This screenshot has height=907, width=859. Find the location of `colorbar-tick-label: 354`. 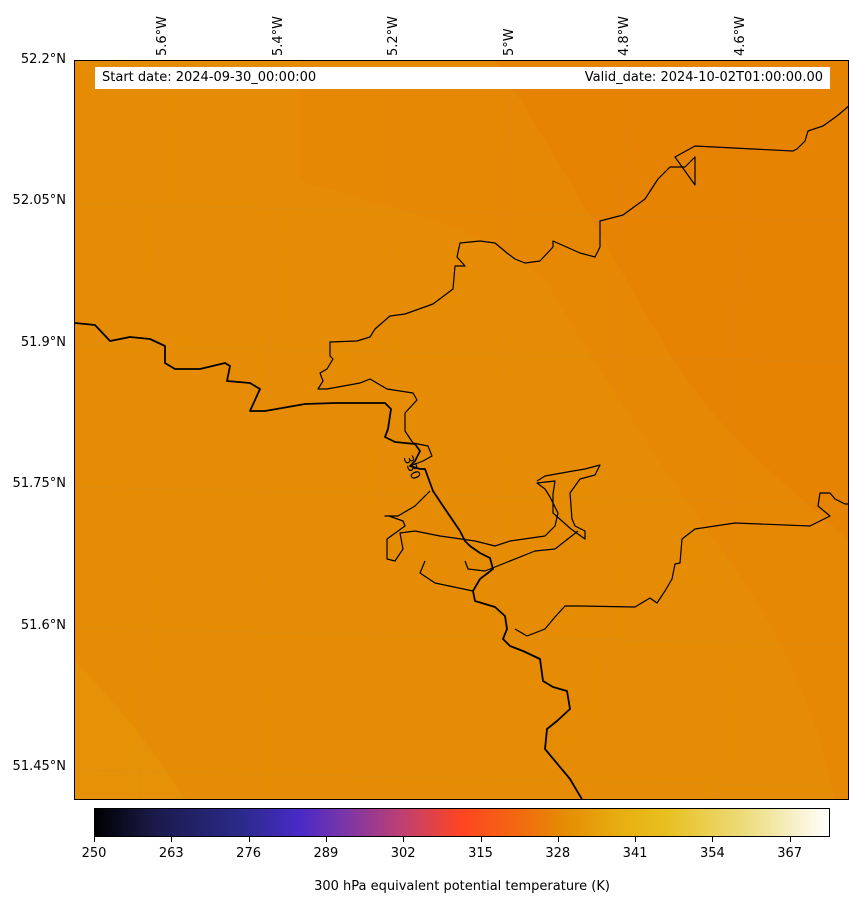

colorbar-tick-label: 354 is located at coordinates (712, 853).